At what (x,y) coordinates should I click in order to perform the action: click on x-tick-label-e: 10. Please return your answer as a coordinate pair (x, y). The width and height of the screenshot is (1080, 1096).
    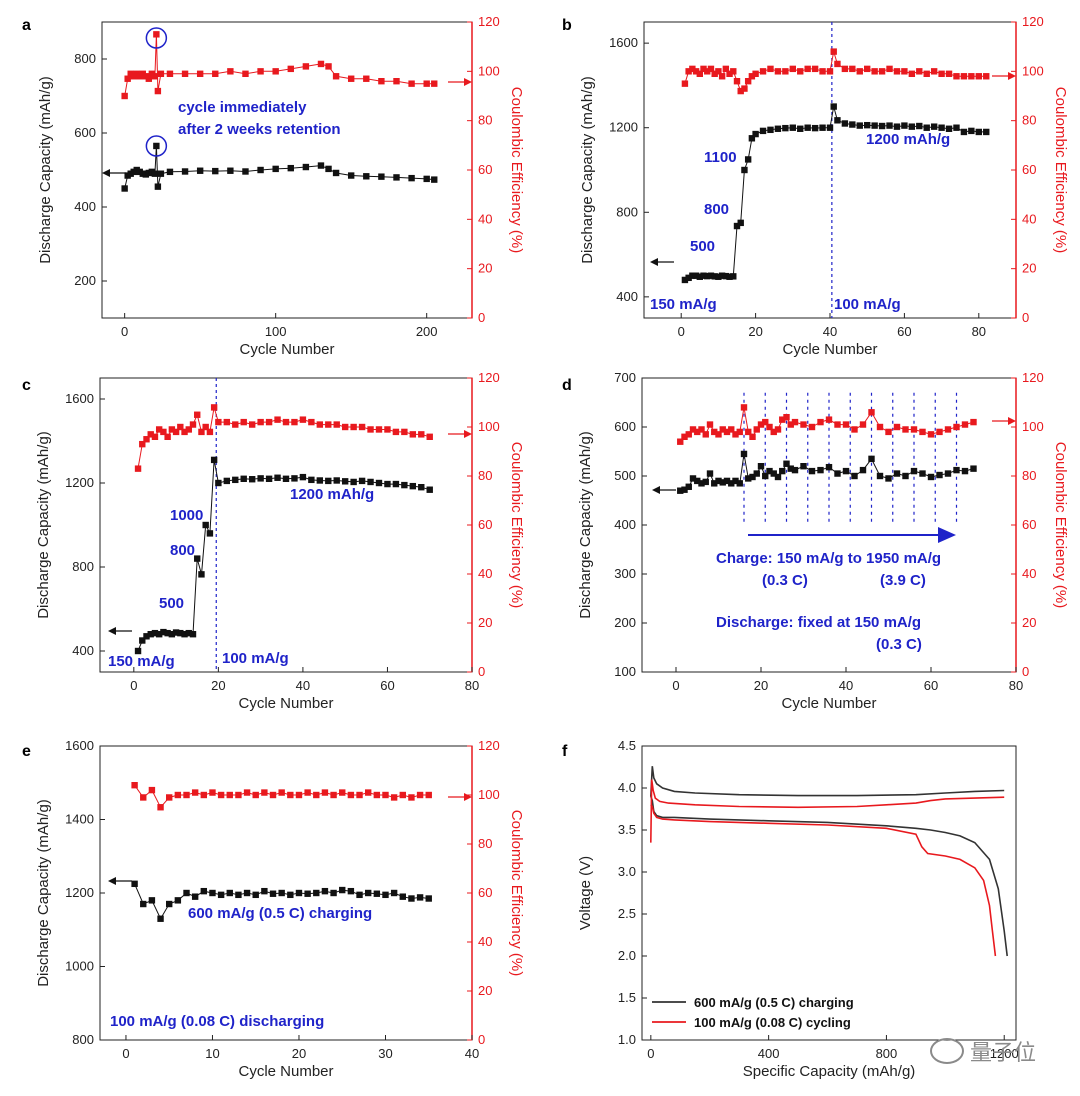
    Looking at the image, I should click on (212, 1053).